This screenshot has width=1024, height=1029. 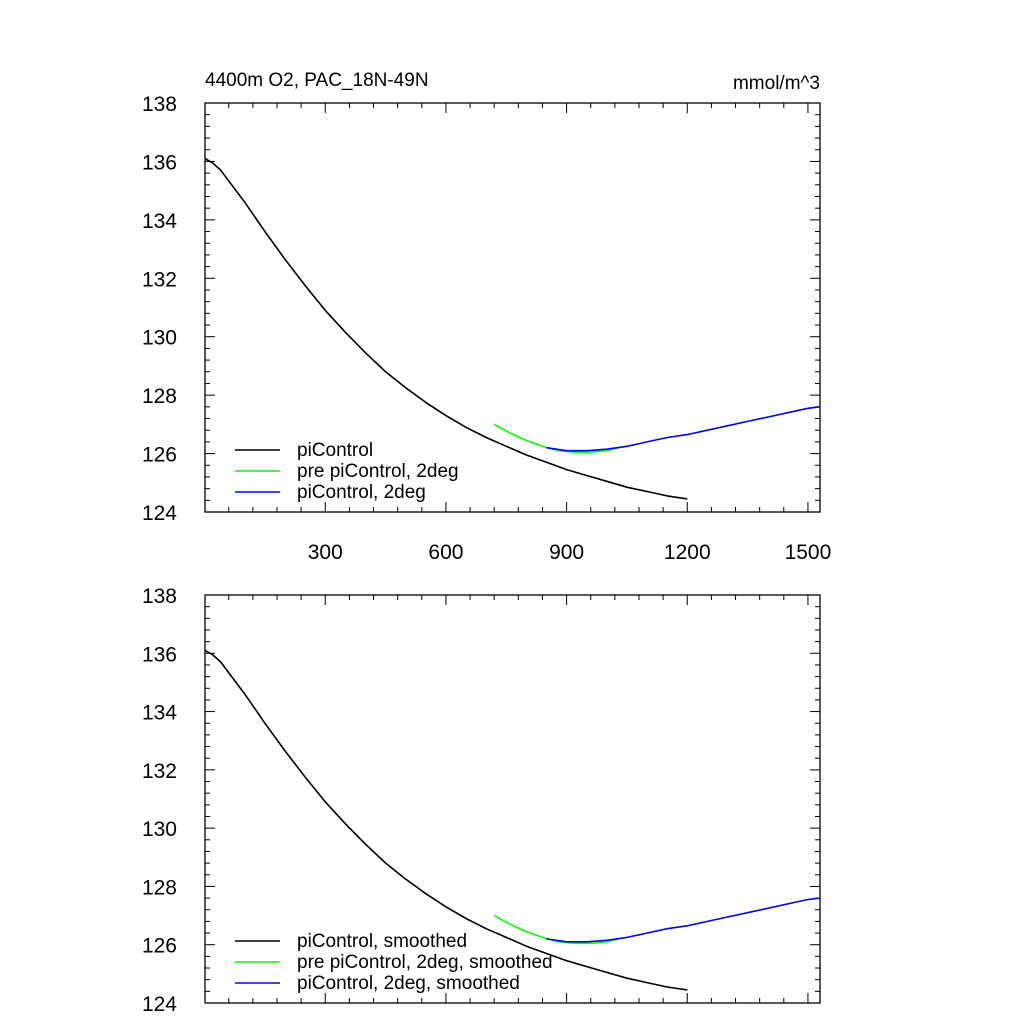 What do you see at coordinates (808, 552) in the screenshot?
I see `x-tick-label: 1500` at bounding box center [808, 552].